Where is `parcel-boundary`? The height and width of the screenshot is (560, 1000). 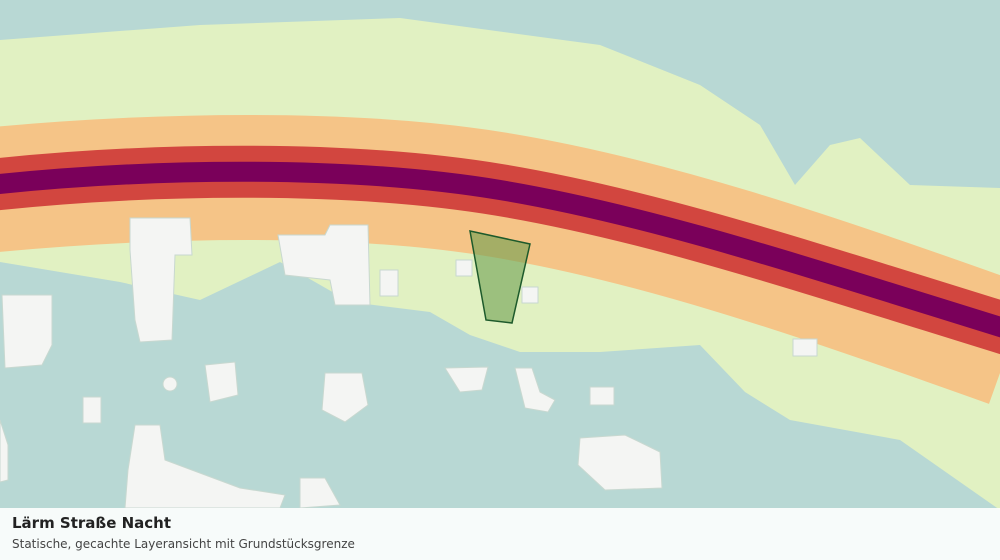
parcel-boundary is located at coordinates (500, 277).